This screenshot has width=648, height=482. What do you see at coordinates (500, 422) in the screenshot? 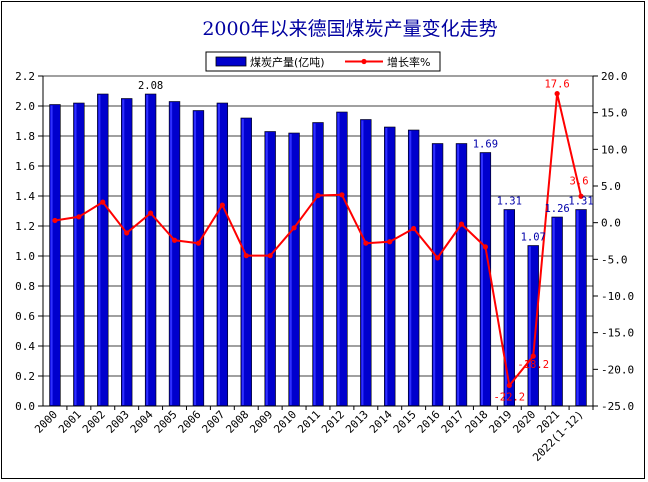
I see `x-tick-label: 2019` at bounding box center [500, 422].